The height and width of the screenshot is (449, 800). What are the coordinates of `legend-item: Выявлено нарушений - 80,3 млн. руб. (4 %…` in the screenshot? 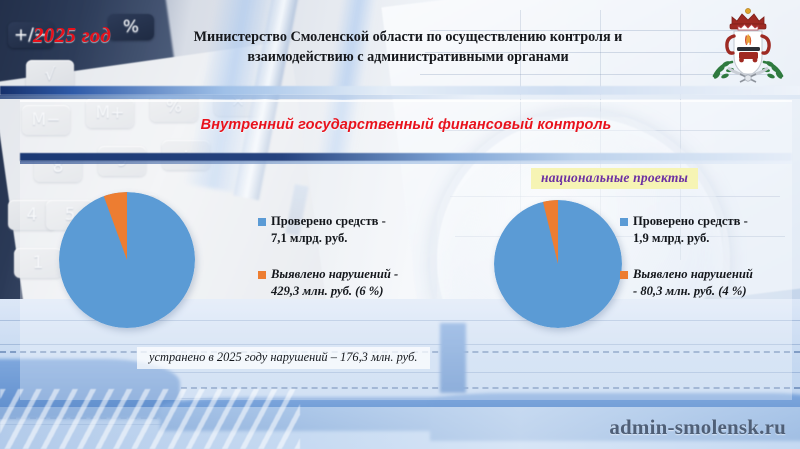 It's located at (708, 283).